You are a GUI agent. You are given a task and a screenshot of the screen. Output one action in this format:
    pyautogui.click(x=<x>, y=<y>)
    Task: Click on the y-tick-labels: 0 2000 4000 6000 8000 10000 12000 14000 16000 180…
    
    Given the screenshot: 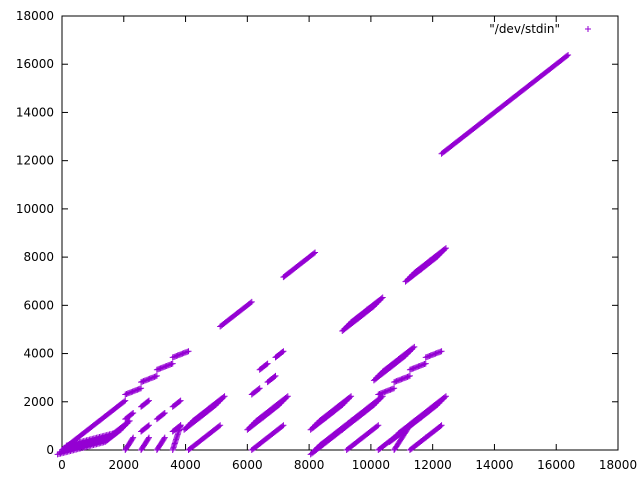 What is the action you would take?
    pyautogui.click(x=35, y=233)
    